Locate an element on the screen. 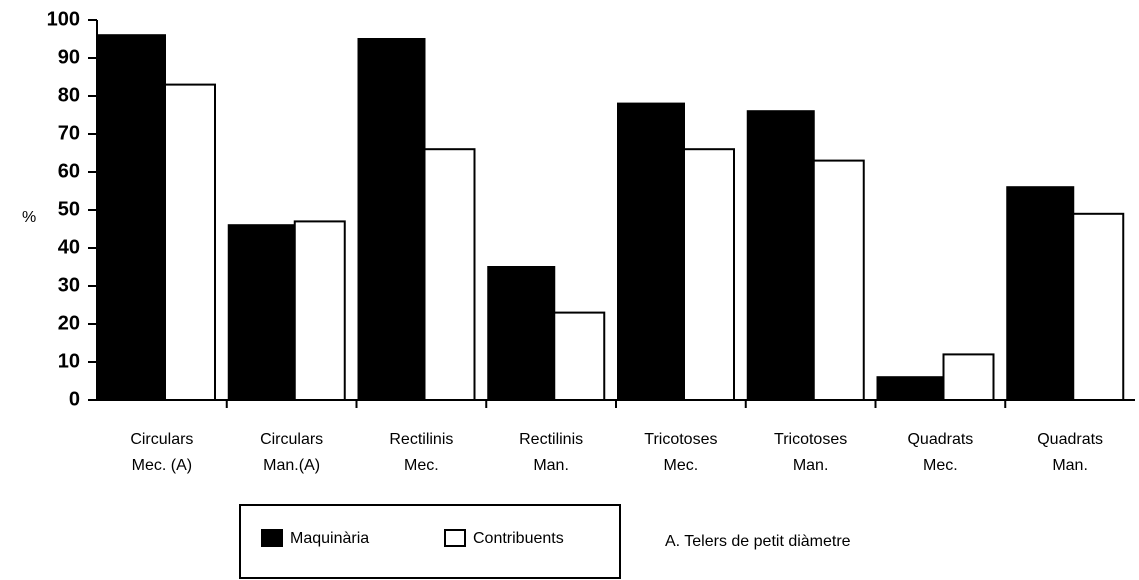 This screenshot has width=1139, height=580. legend-label: Contribuents is located at coordinates (518, 538).